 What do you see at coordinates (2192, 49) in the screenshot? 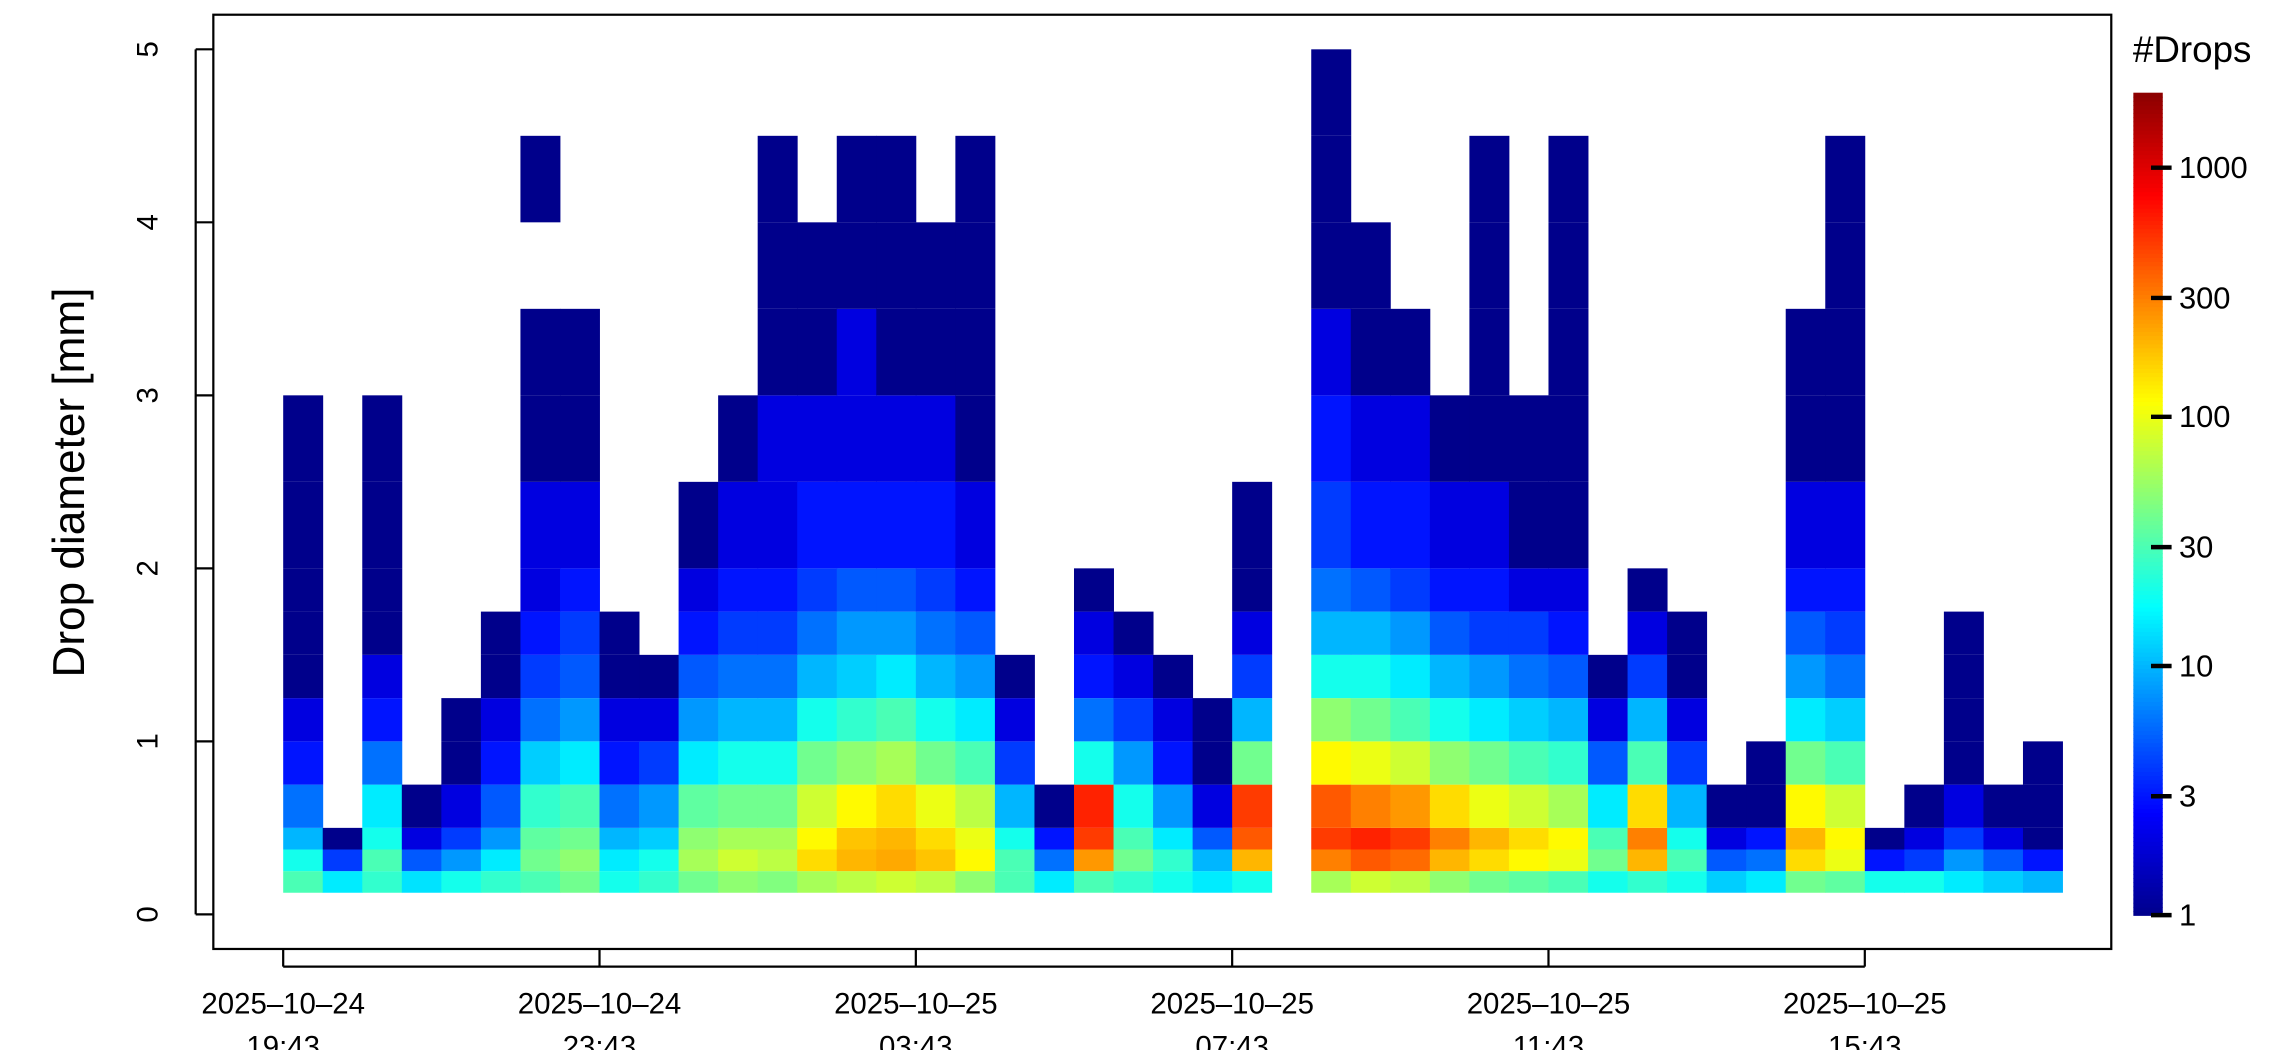
I see `colorbar-title: #Drops` at bounding box center [2192, 49].